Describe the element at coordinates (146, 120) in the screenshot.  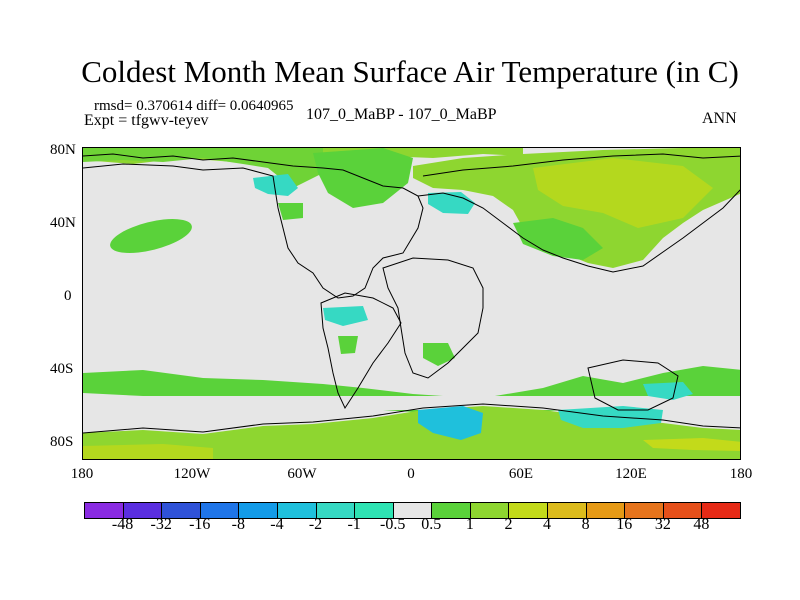
I see `expt-text: Expt = tfgwv-teyev` at that location.